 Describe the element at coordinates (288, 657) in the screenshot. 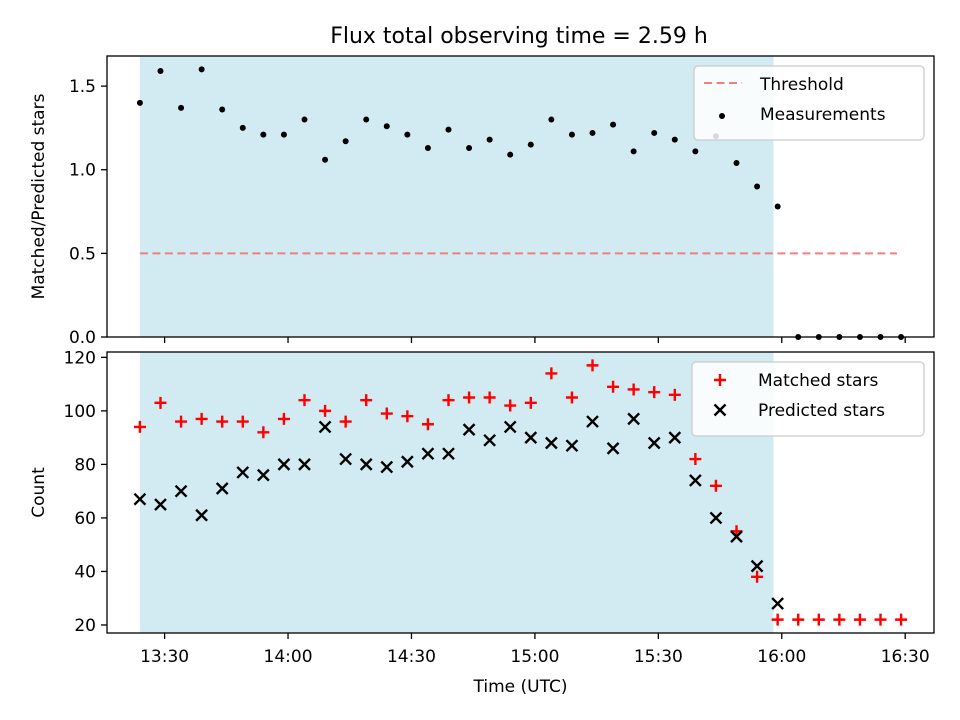

I see `x-tick-label: 14:00` at that location.